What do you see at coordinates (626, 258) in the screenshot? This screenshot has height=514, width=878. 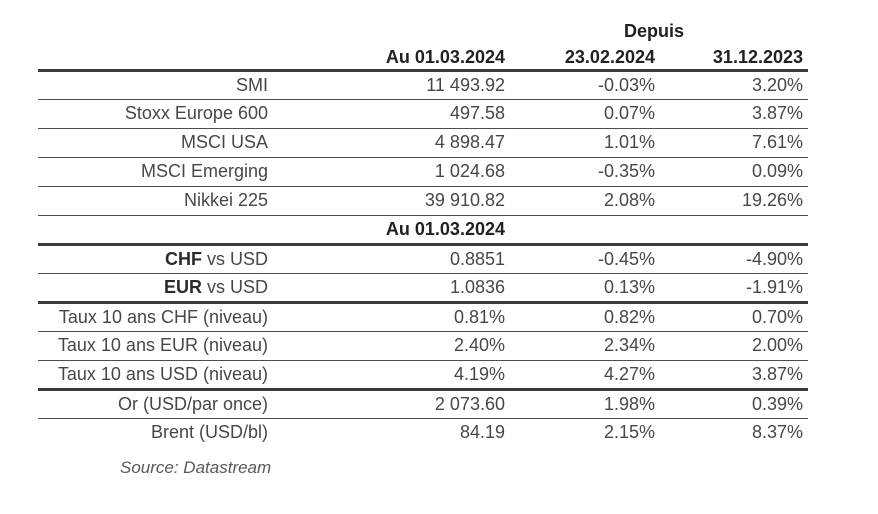 I see `row-since1: -0.45%` at bounding box center [626, 258].